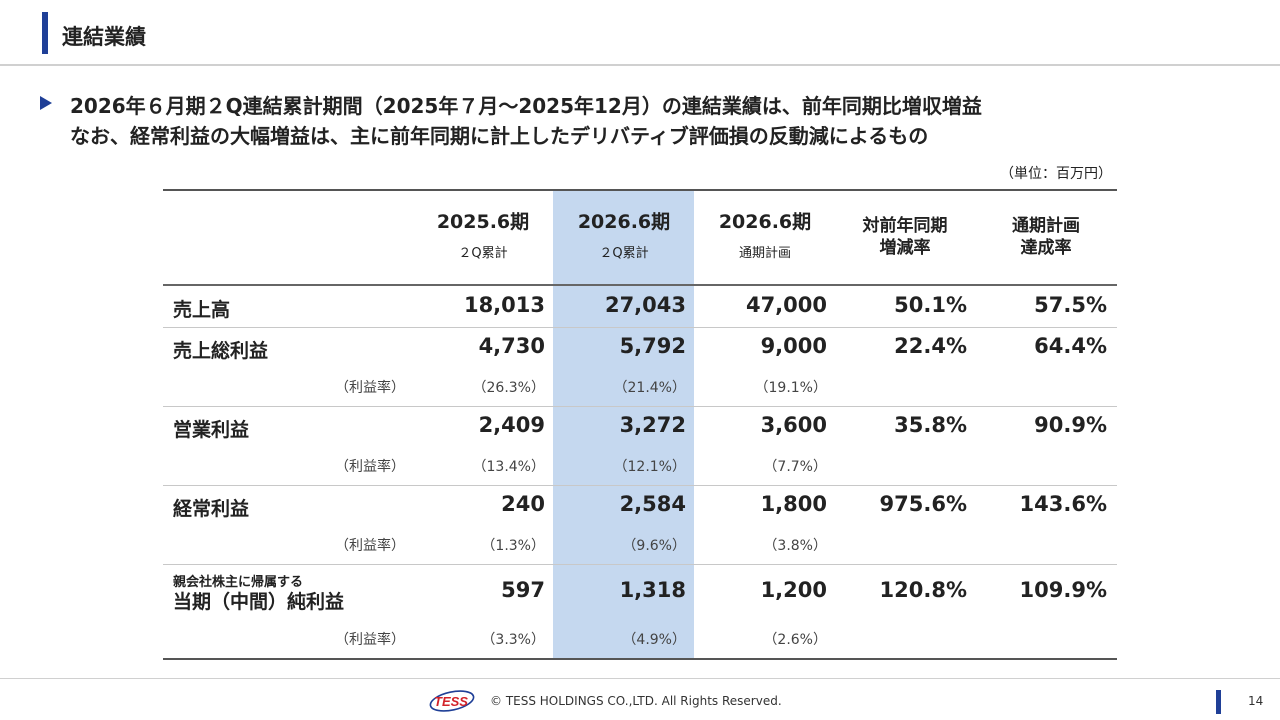  What do you see at coordinates (930, 346) in the screenshot?
I see `table-cell: 22.4%` at bounding box center [930, 346].